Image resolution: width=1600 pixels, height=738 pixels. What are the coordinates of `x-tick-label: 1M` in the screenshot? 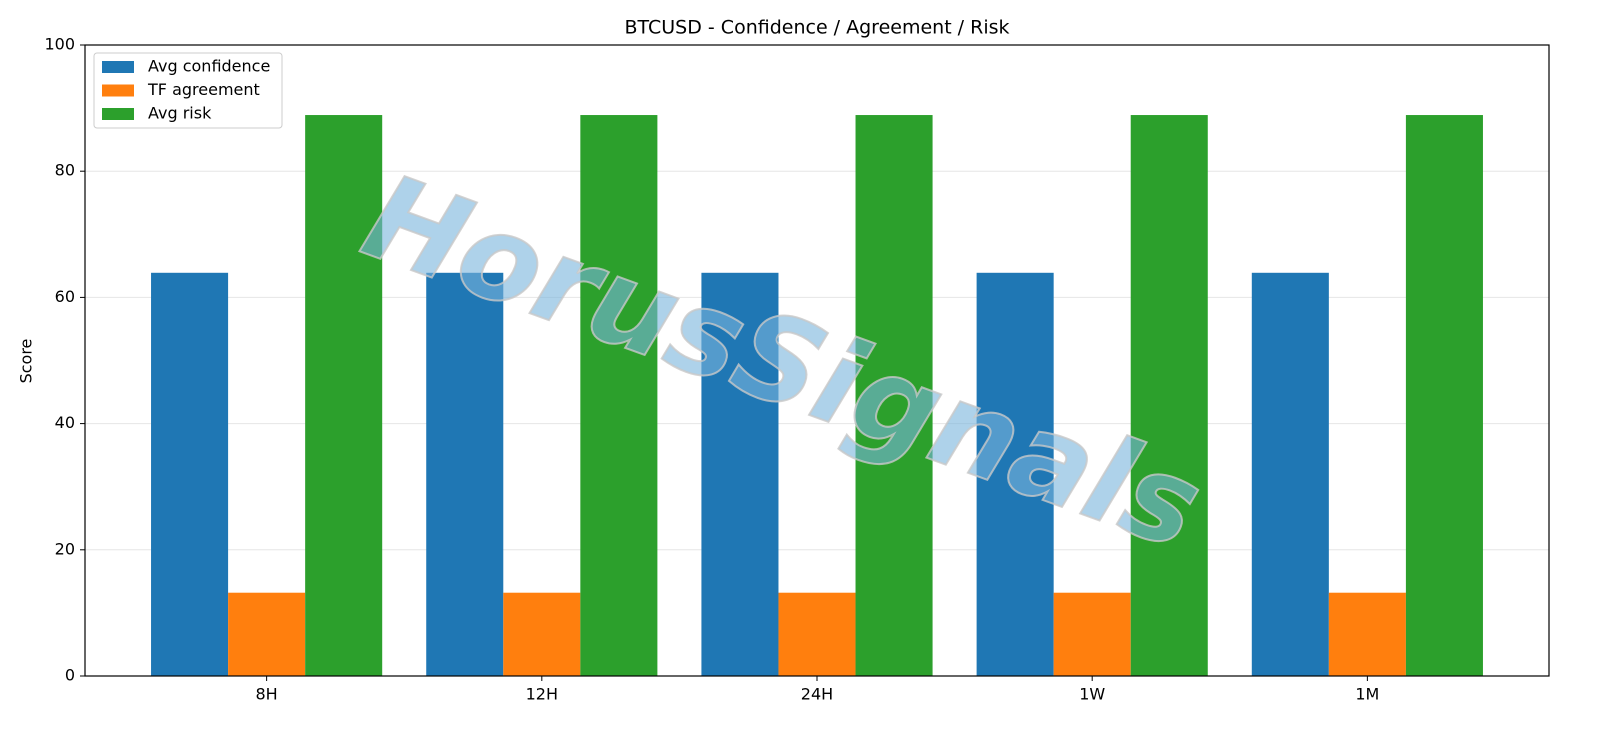 It's located at (1367, 694).